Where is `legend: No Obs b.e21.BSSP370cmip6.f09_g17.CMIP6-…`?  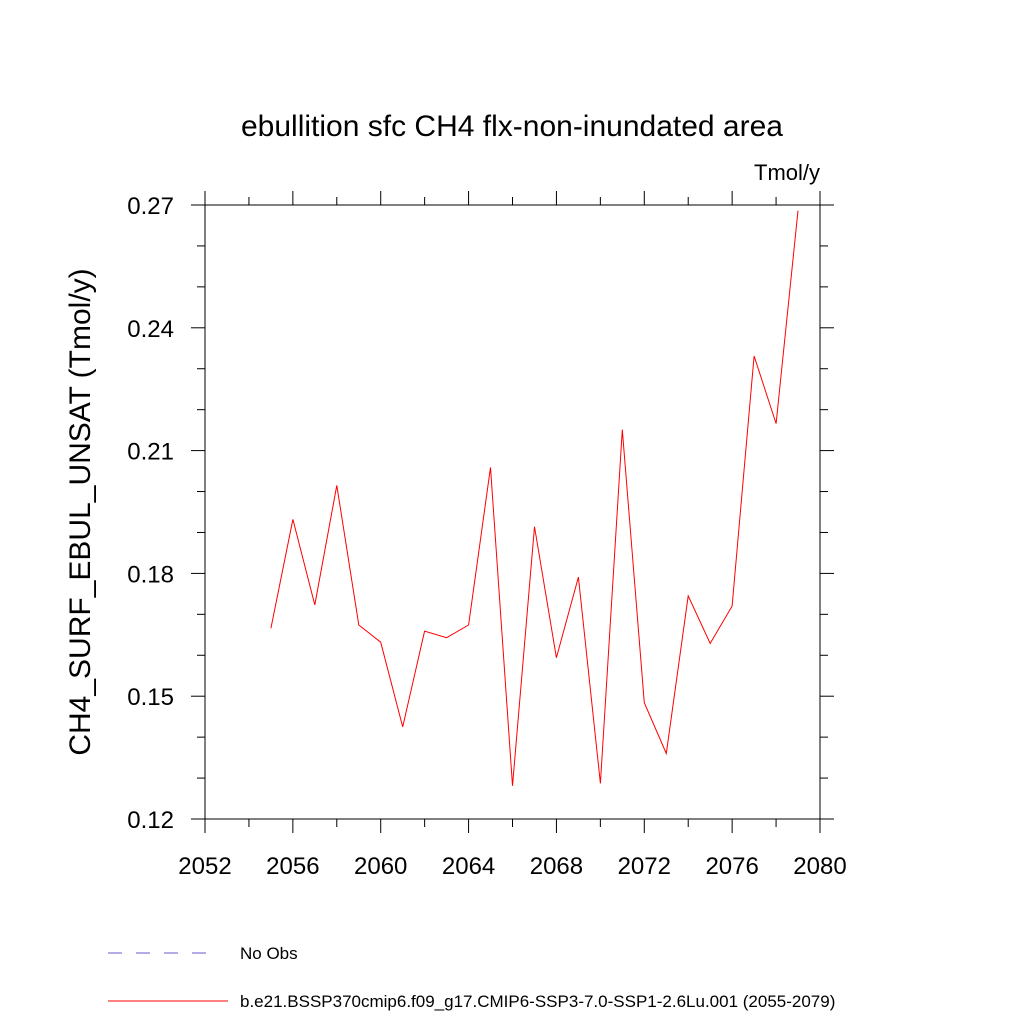 legend: No Obs b.e21.BSSP370cmip6.f09_g17.CMIP6-… is located at coordinates (471, 977).